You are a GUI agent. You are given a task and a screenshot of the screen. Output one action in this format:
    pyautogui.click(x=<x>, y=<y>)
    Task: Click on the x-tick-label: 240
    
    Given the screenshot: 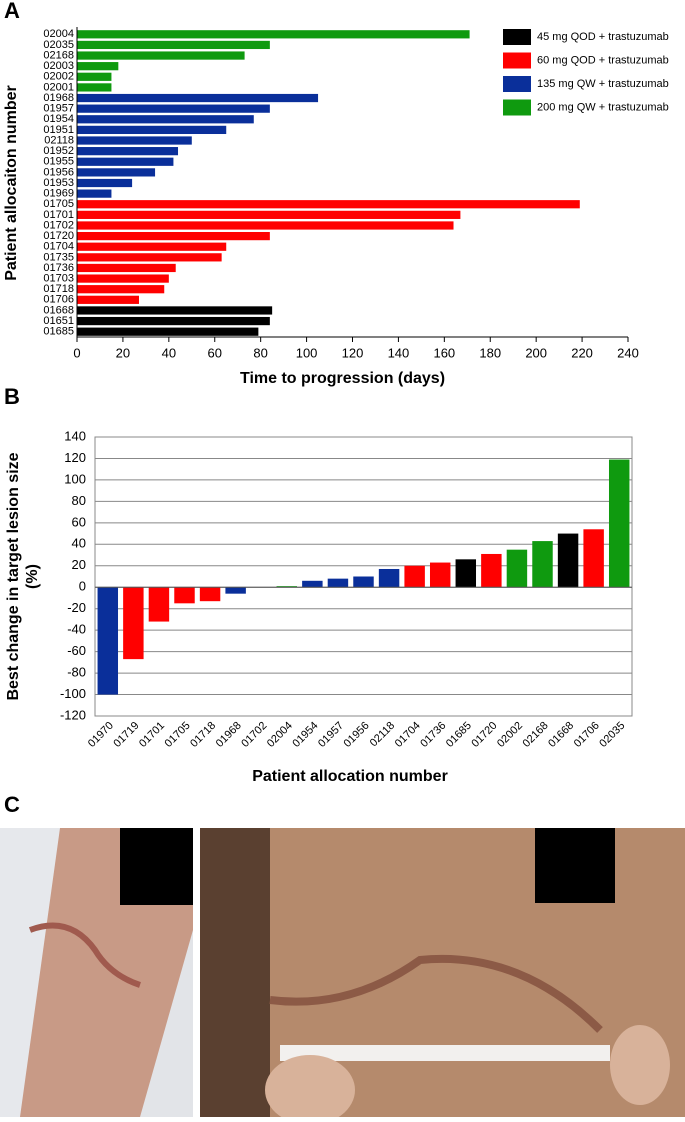 What is the action you would take?
    pyautogui.click(x=628, y=352)
    